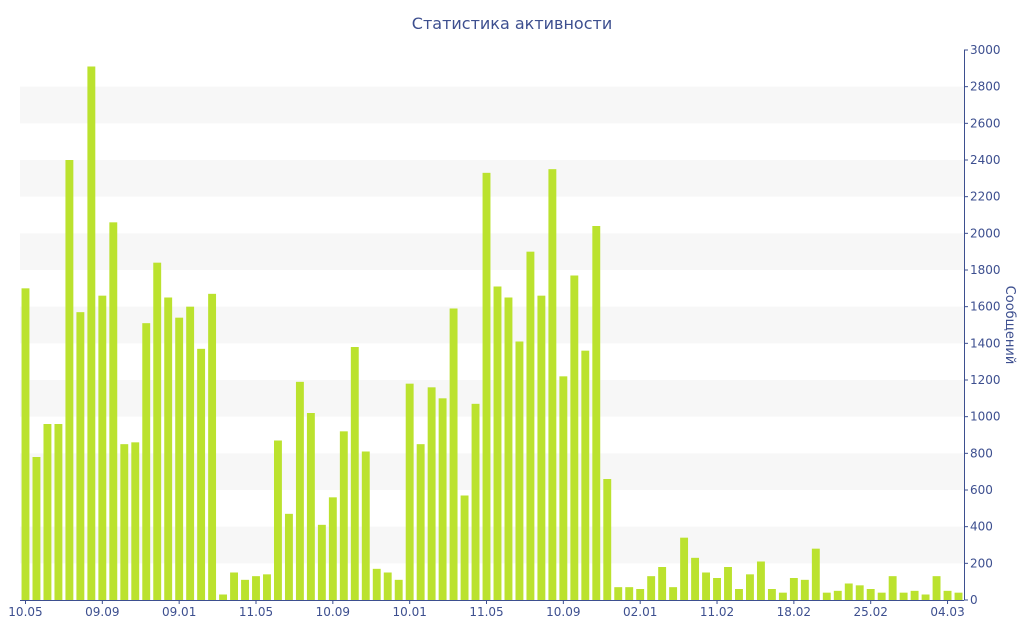 Image resolution: width=1024 pixels, height=640 pixels. Describe the element at coordinates (985, 307) in the screenshot. I see `y-tick-label: 1600` at that location.